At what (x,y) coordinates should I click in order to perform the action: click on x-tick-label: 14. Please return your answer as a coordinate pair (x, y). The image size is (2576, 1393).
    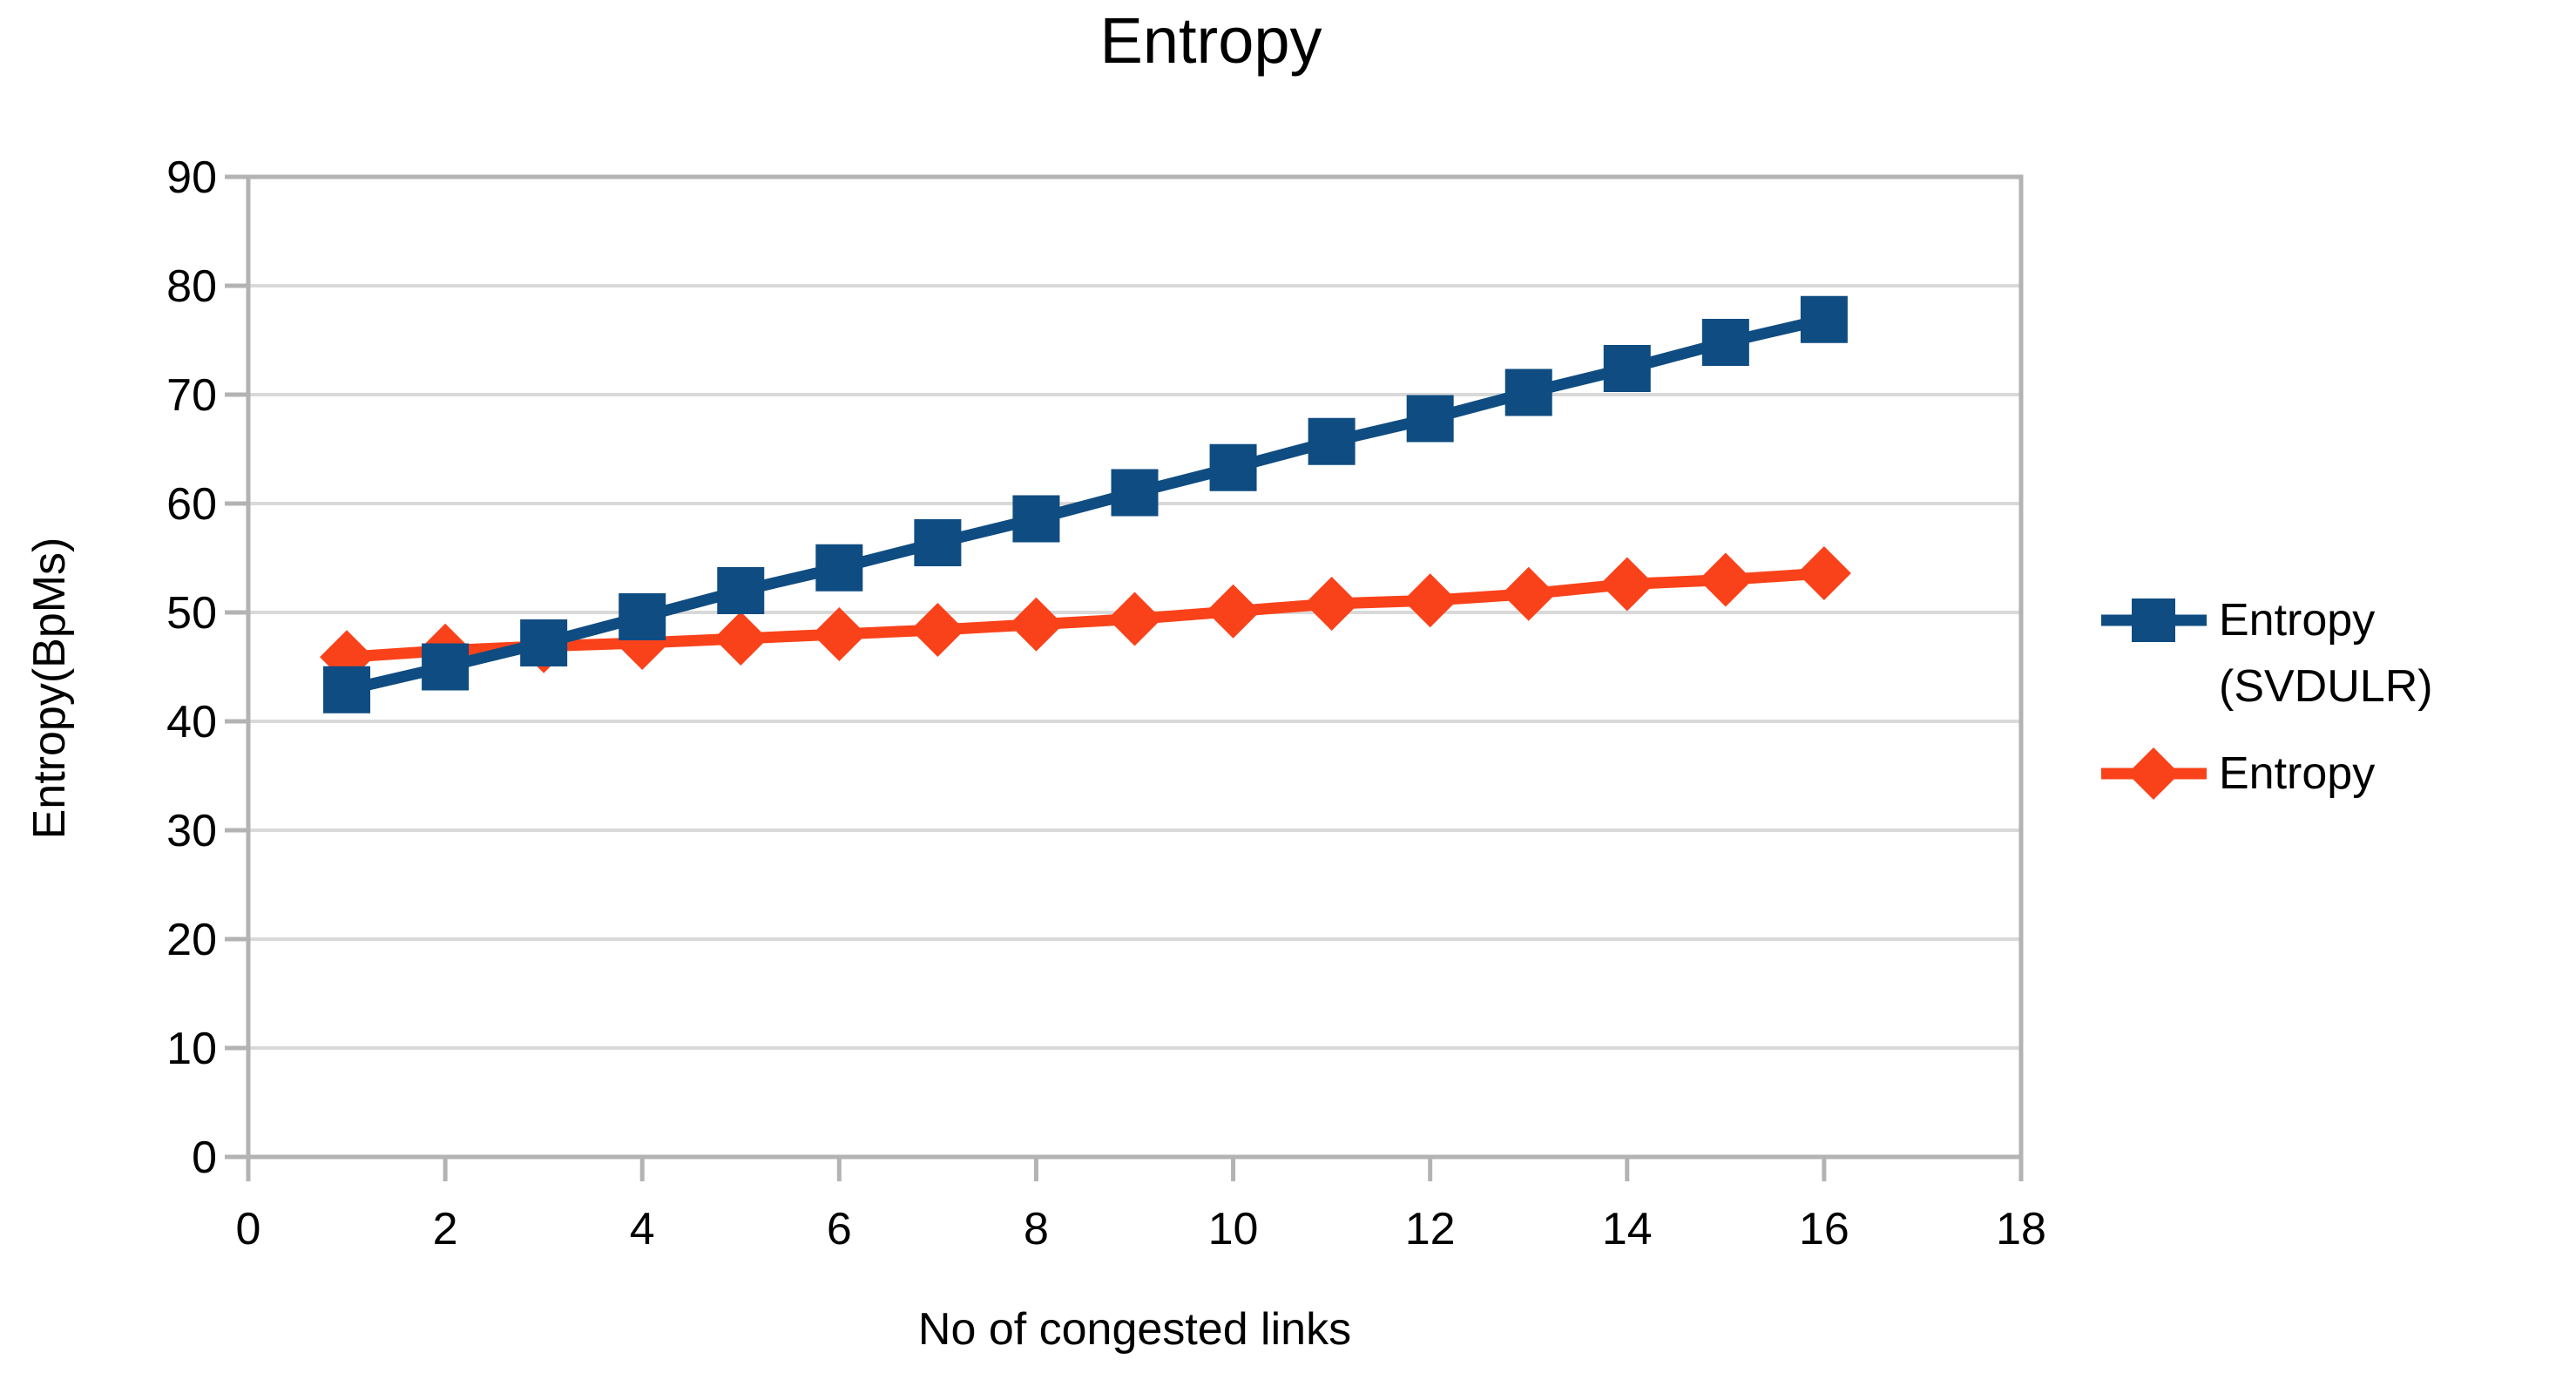
    Looking at the image, I should click on (1627, 1229).